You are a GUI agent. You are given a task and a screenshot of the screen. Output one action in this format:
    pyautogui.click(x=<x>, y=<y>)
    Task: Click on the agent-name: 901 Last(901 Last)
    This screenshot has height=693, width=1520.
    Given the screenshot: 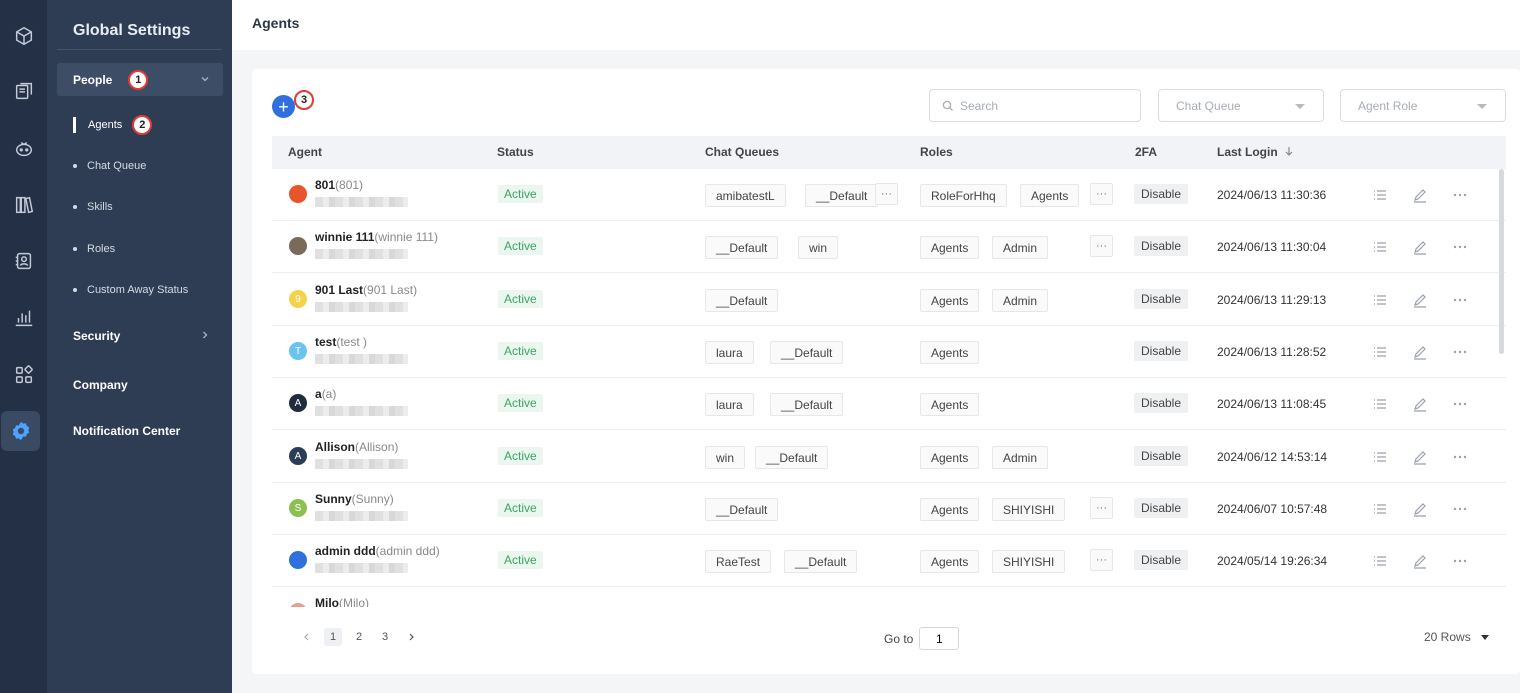 What is the action you would take?
    pyautogui.click(x=366, y=290)
    